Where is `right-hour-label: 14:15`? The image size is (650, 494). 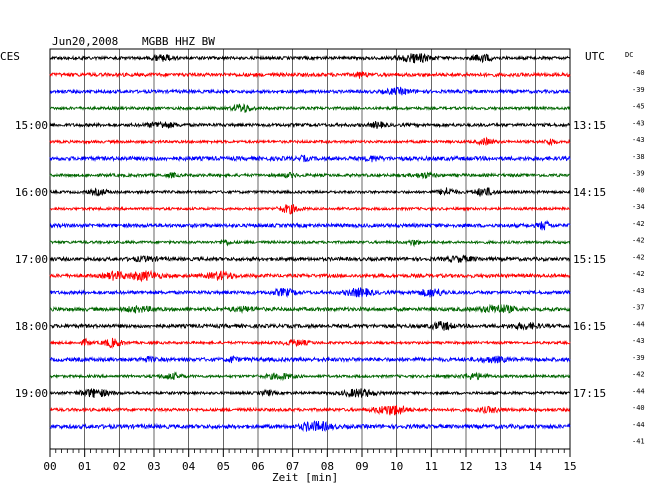
right-hour-label: 14:15 is located at coordinates (589, 192).